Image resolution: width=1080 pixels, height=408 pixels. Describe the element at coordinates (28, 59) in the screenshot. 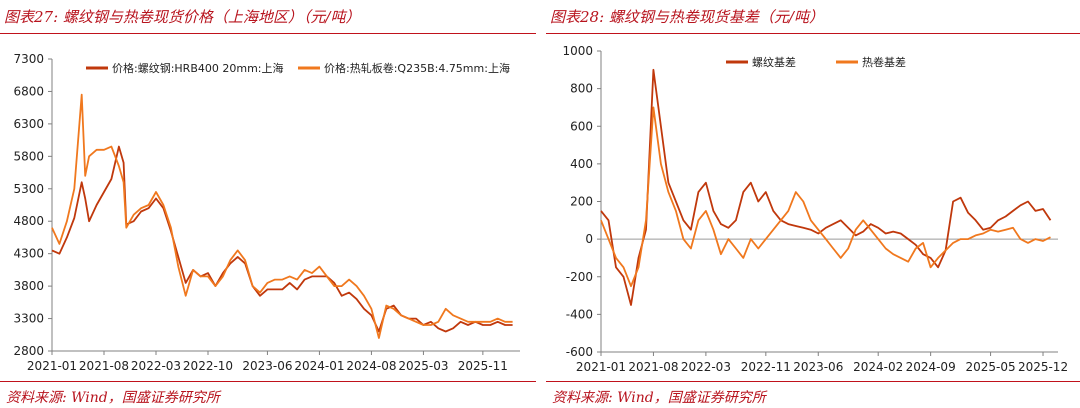

I see `y-tick-label: 7300` at that location.